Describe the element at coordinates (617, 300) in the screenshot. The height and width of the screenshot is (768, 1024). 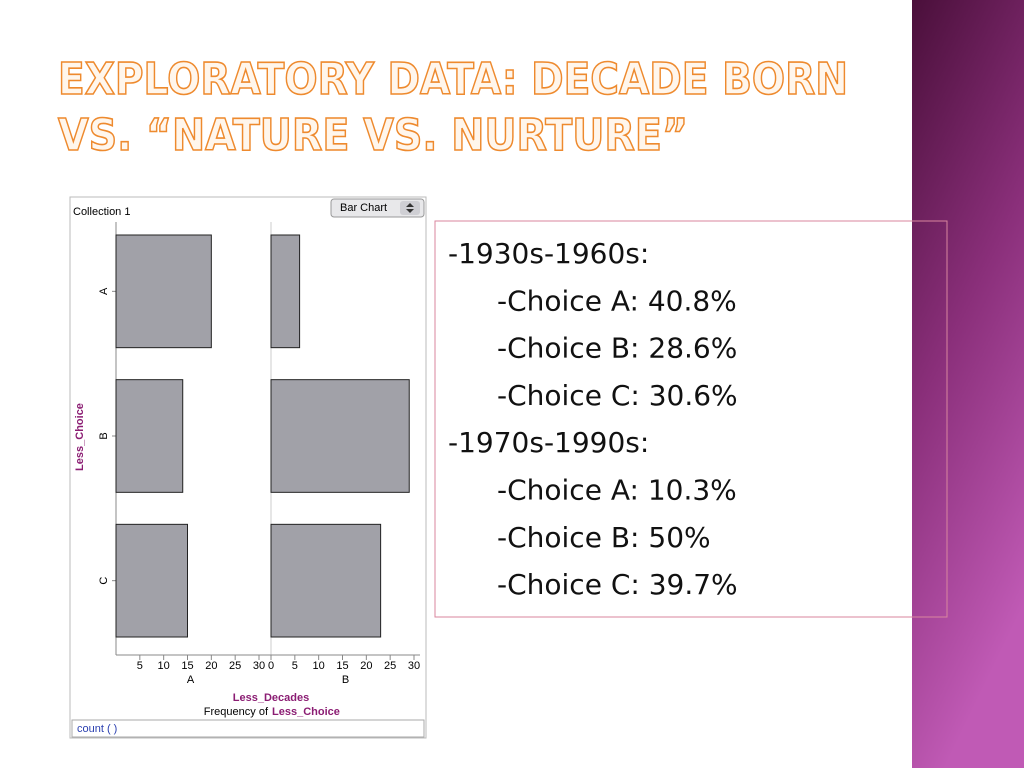
I see `group-item: -Choice A: 40.8%` at that location.